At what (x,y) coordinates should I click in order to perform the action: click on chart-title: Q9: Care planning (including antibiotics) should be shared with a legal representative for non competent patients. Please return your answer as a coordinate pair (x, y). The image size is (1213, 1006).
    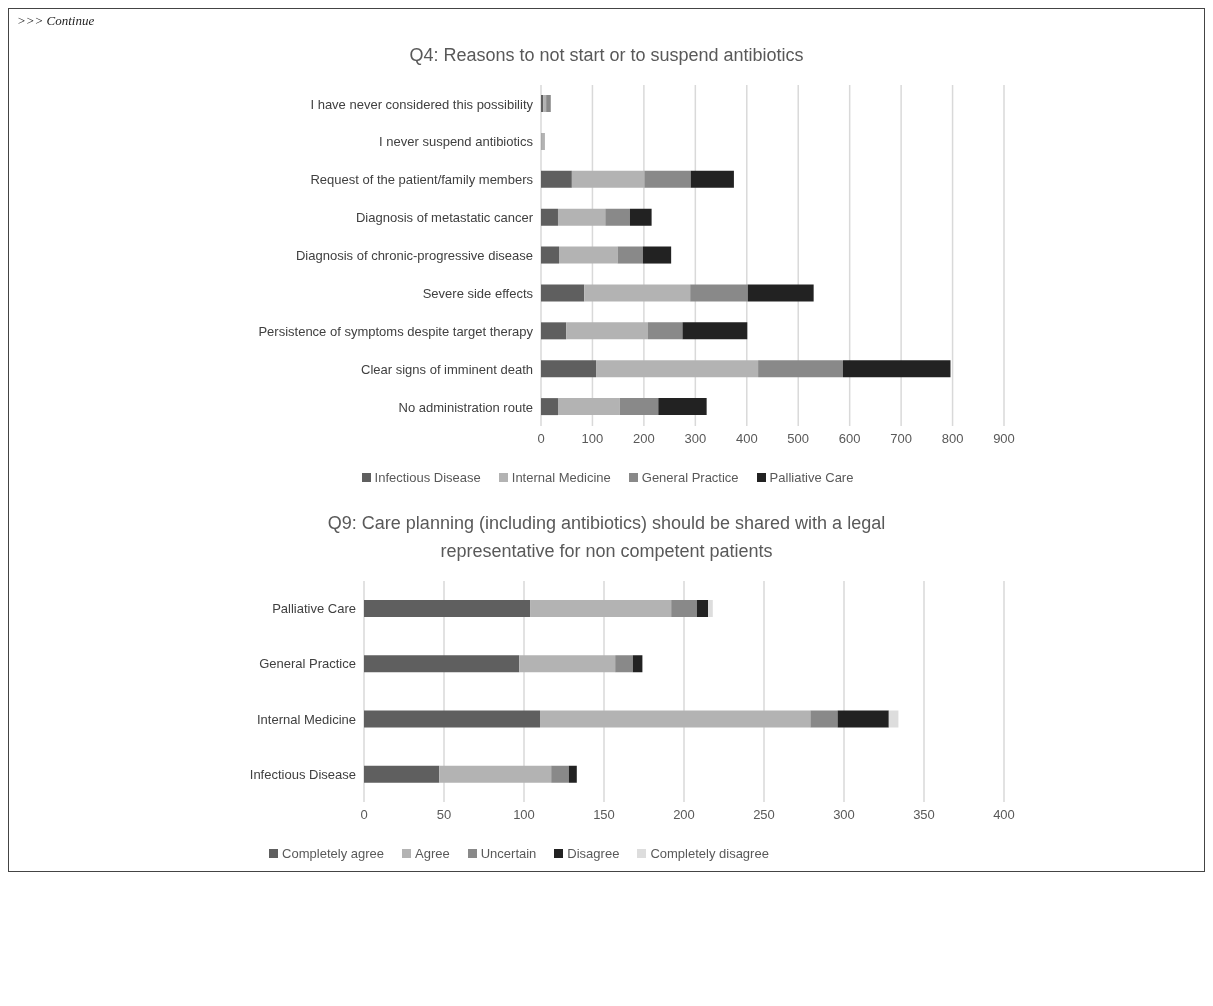
    Looking at the image, I should click on (606, 537).